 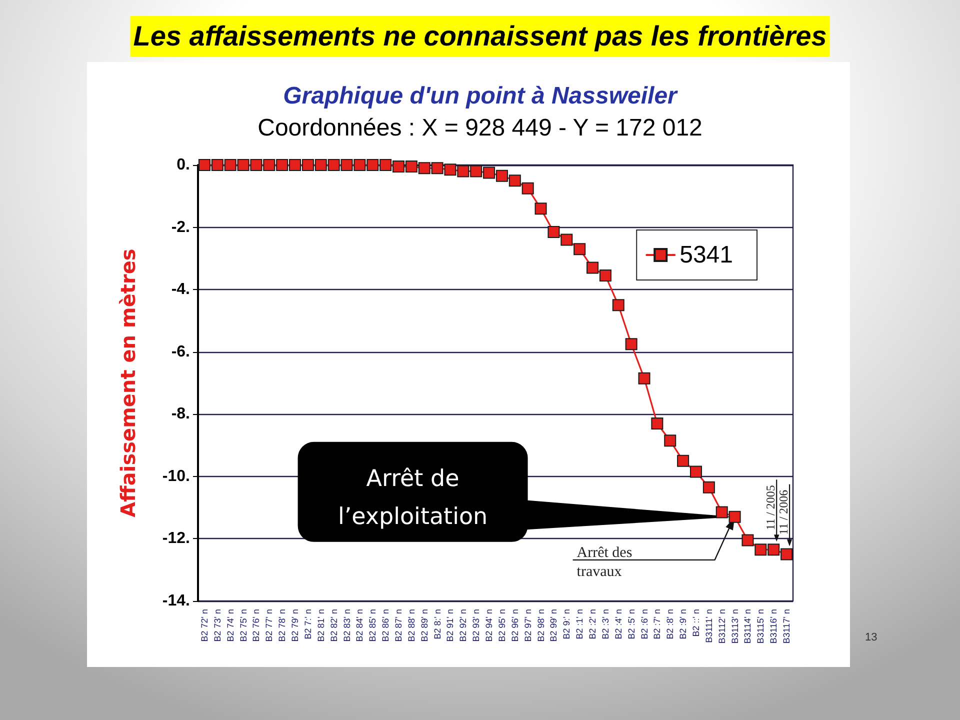 I want to click on y-tick-label: -14., so click(x=176, y=601).